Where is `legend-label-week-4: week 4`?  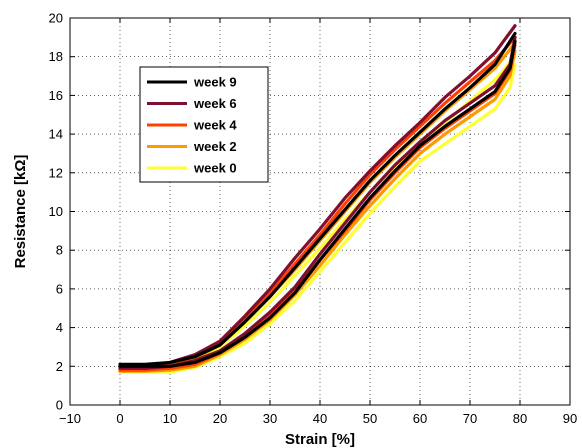 legend-label-week-4: week 4 is located at coordinates (215, 125).